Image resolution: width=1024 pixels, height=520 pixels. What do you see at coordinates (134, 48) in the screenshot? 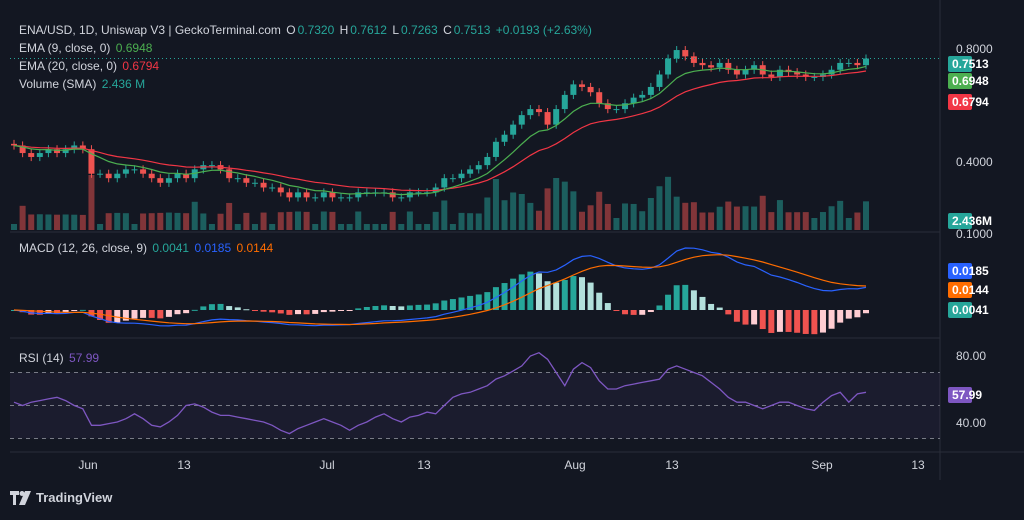
I see `ema9-value: 0.6948` at bounding box center [134, 48].